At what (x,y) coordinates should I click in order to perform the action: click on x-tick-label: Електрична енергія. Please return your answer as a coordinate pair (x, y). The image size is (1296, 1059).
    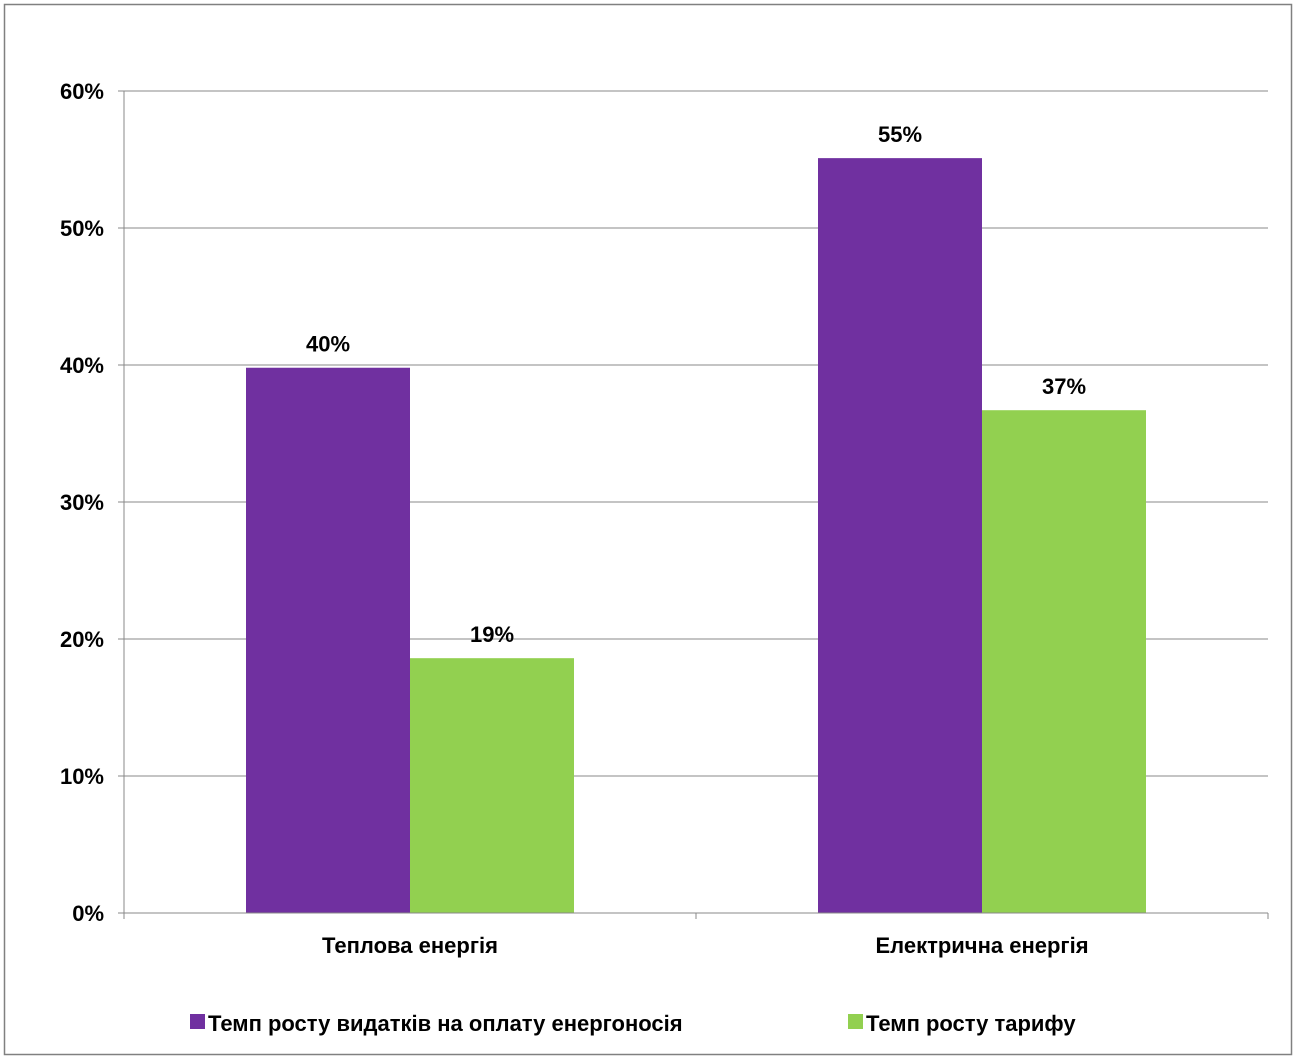
    Looking at the image, I should click on (981, 945).